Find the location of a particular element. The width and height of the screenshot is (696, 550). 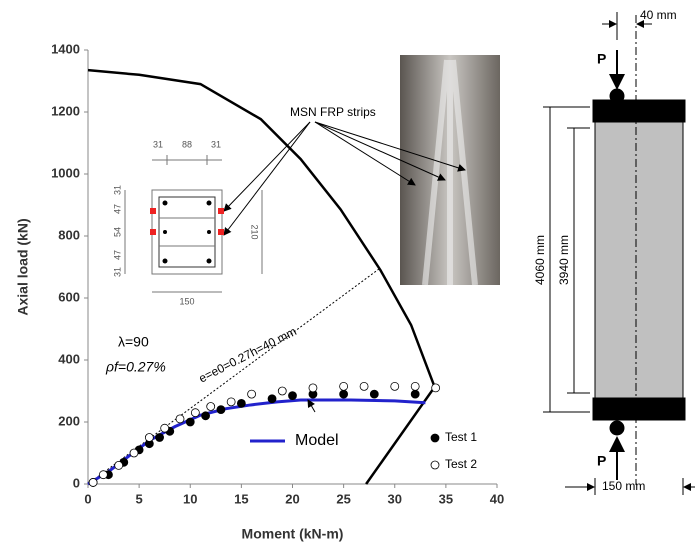

x-tick-label: 10 is located at coordinates (190, 498).